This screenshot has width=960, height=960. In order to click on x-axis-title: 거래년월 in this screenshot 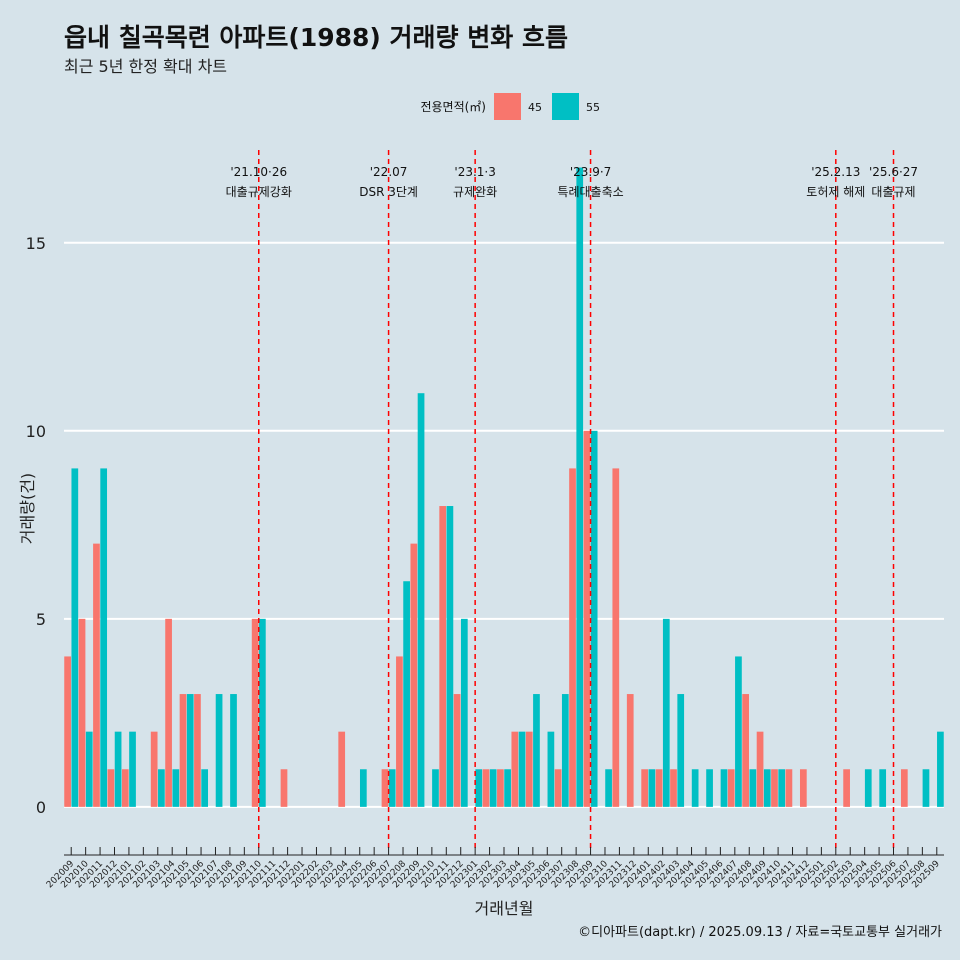, I will do `click(504, 908)`.